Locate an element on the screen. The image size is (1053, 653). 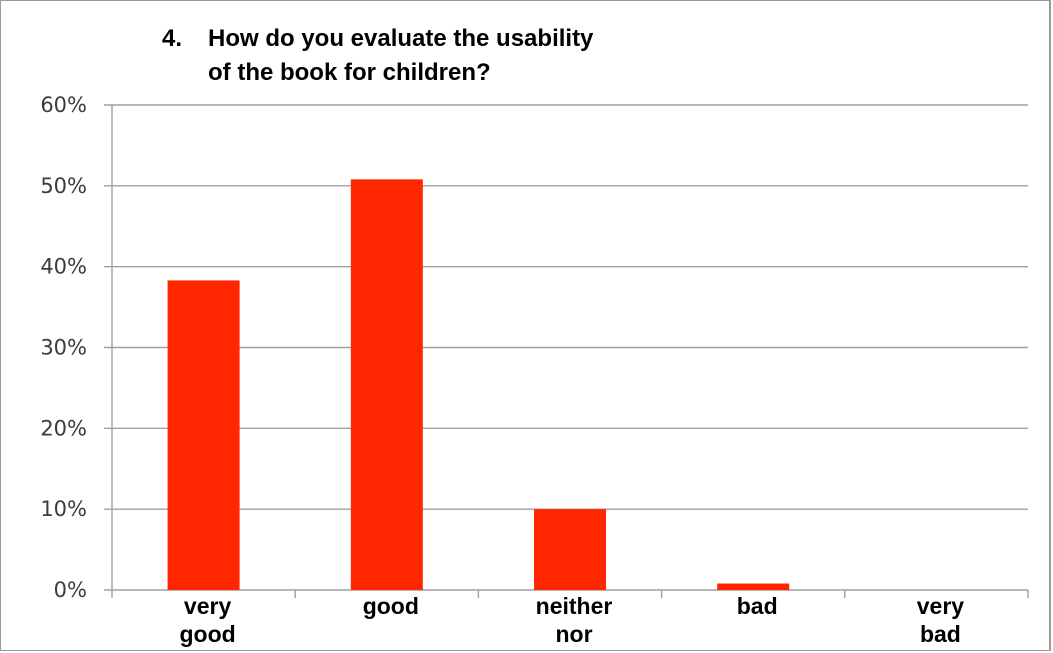
chart-title-line-1: How do you evaluate the usability is located at coordinates (401, 38).